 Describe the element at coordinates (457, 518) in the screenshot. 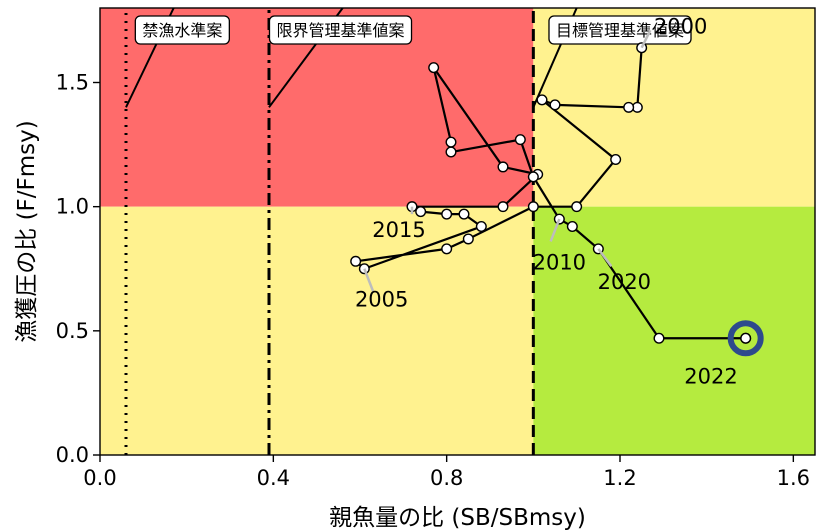

I see `x-axis-title: 親魚量の比 (SB/SBmsy)` at that location.